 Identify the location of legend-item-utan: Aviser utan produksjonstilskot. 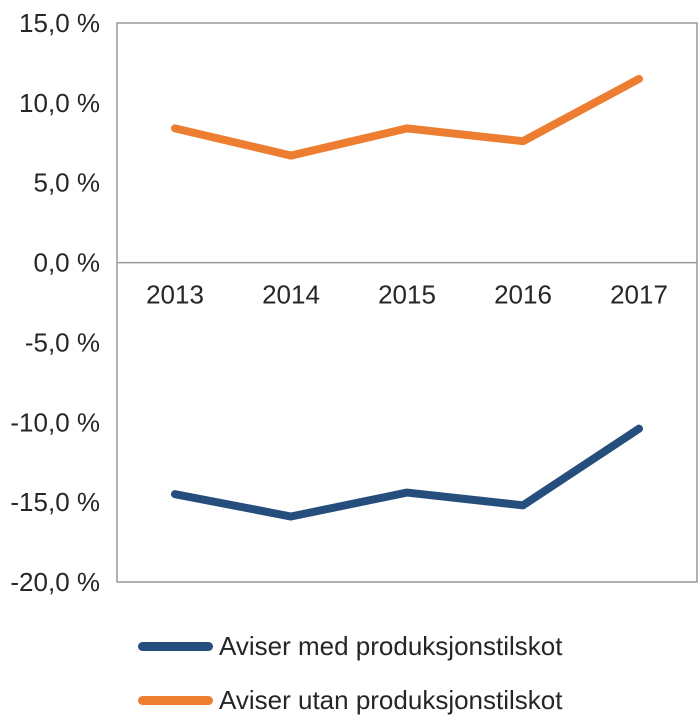
(350, 700).